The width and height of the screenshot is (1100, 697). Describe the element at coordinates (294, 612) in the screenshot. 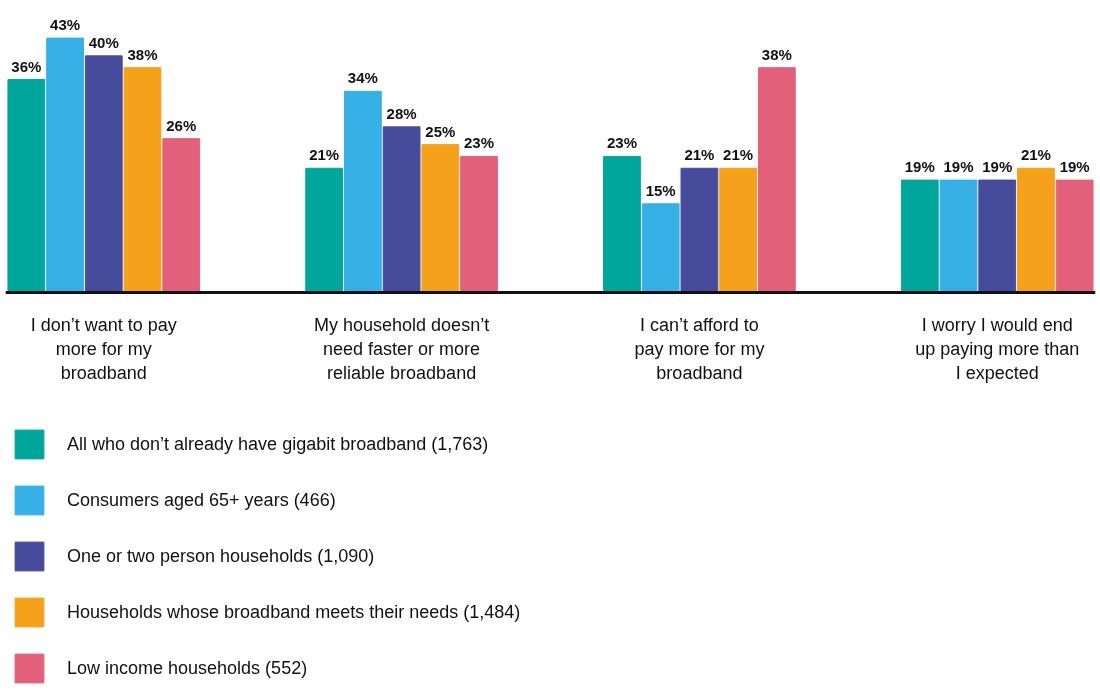

I see `legend-label: Households whose broadband meets their needs (1,484)` at that location.